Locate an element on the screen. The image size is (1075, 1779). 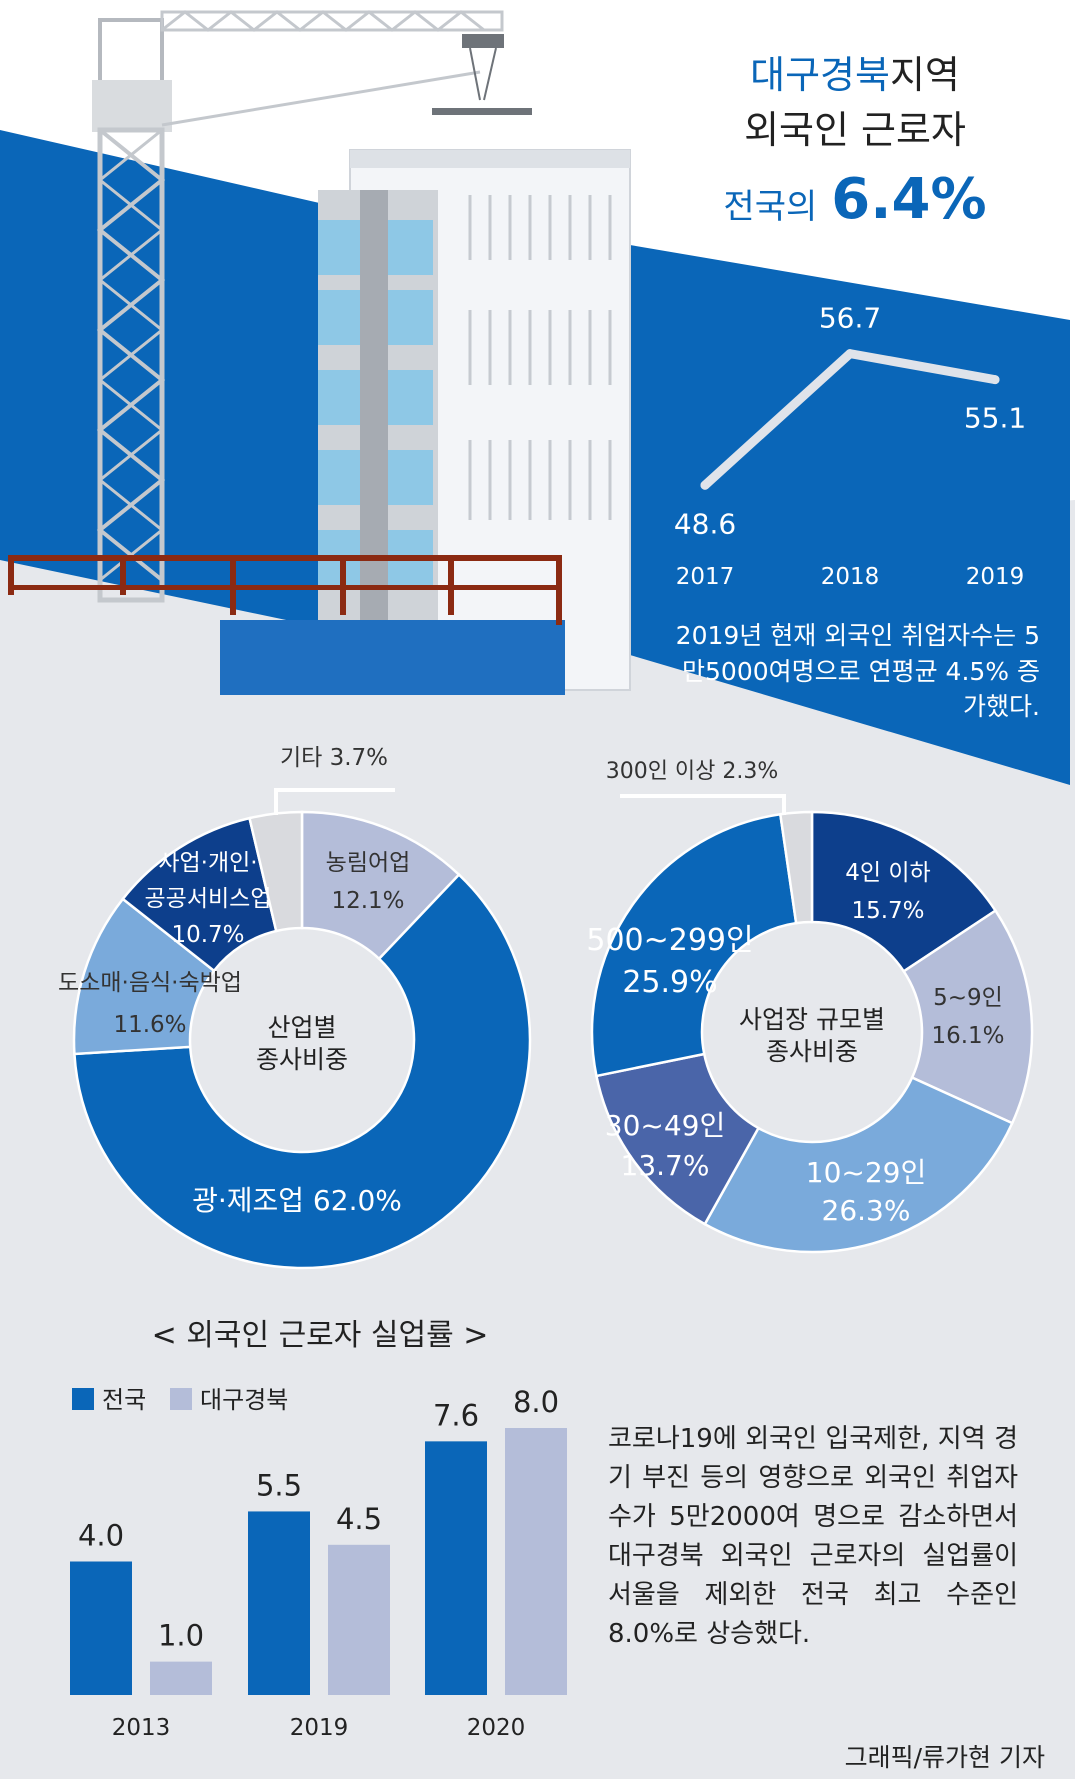
donut-slice-label: 13.7% is located at coordinates (665, 1165).